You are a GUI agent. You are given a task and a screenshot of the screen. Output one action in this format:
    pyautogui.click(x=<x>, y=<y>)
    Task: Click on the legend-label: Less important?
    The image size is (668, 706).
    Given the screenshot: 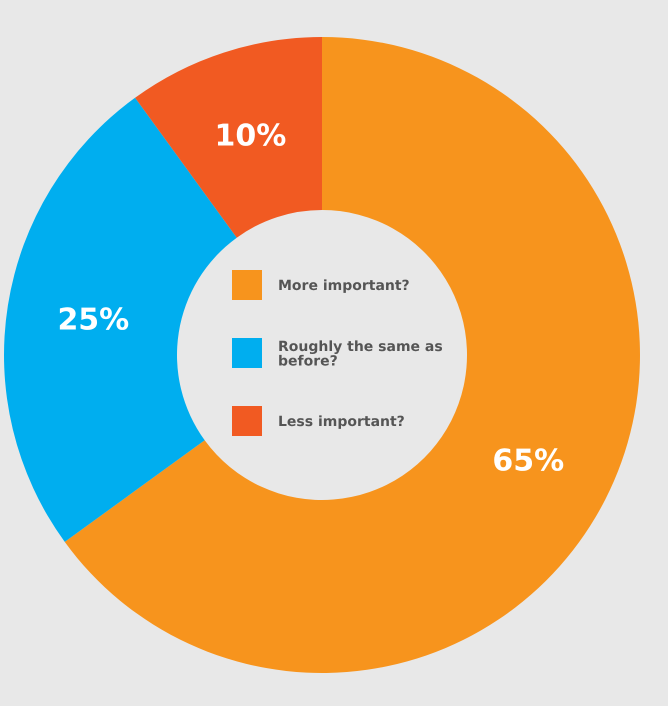 What is the action you would take?
    pyautogui.click(x=341, y=422)
    